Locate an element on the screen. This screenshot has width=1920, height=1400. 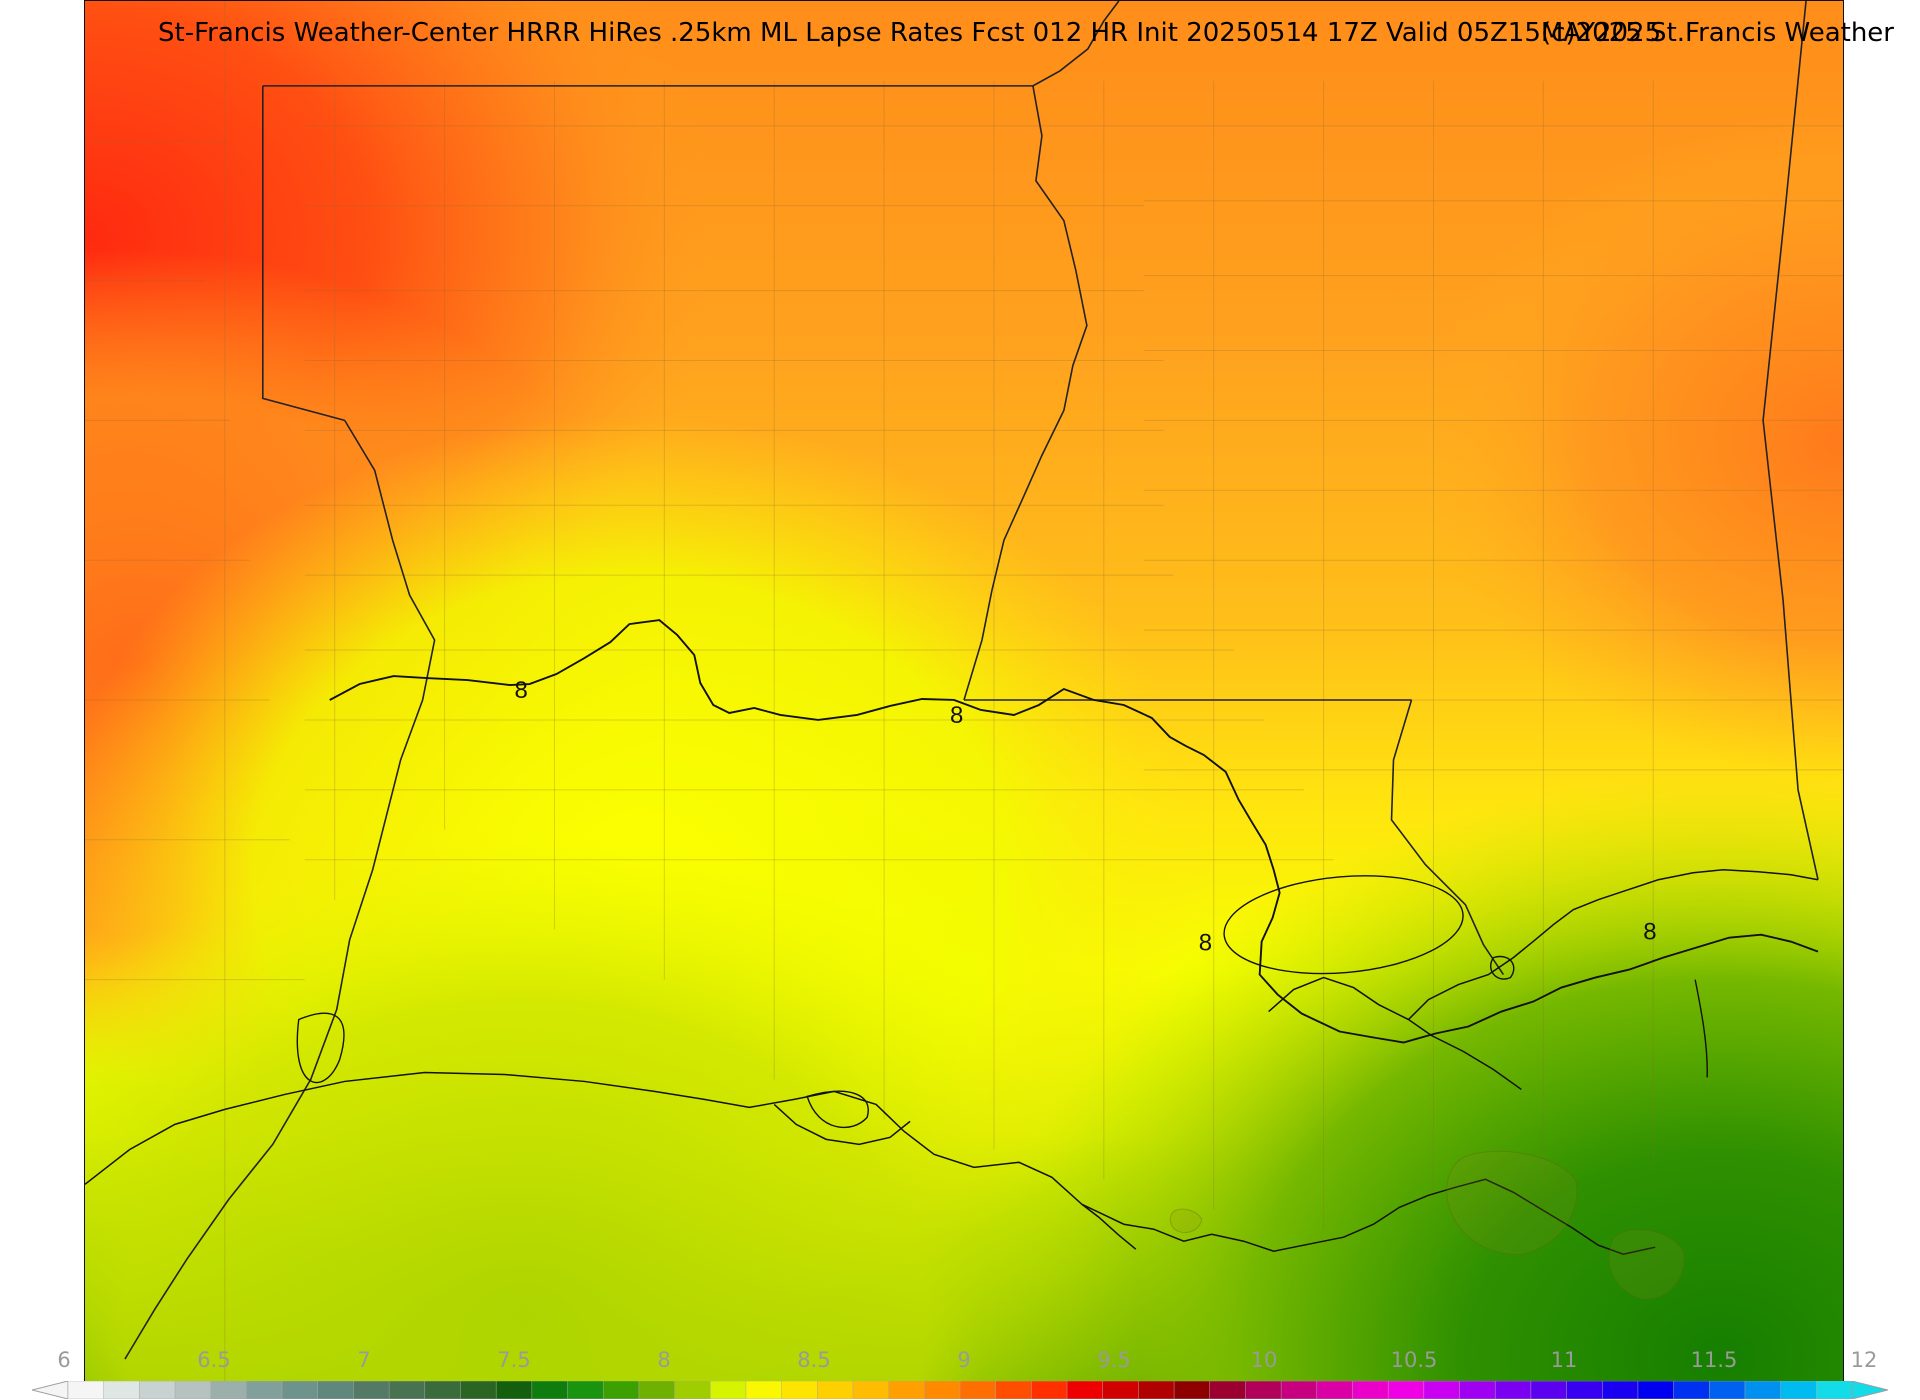
colorbar-label-7-5: 7.5 is located at coordinates (514, 1360).